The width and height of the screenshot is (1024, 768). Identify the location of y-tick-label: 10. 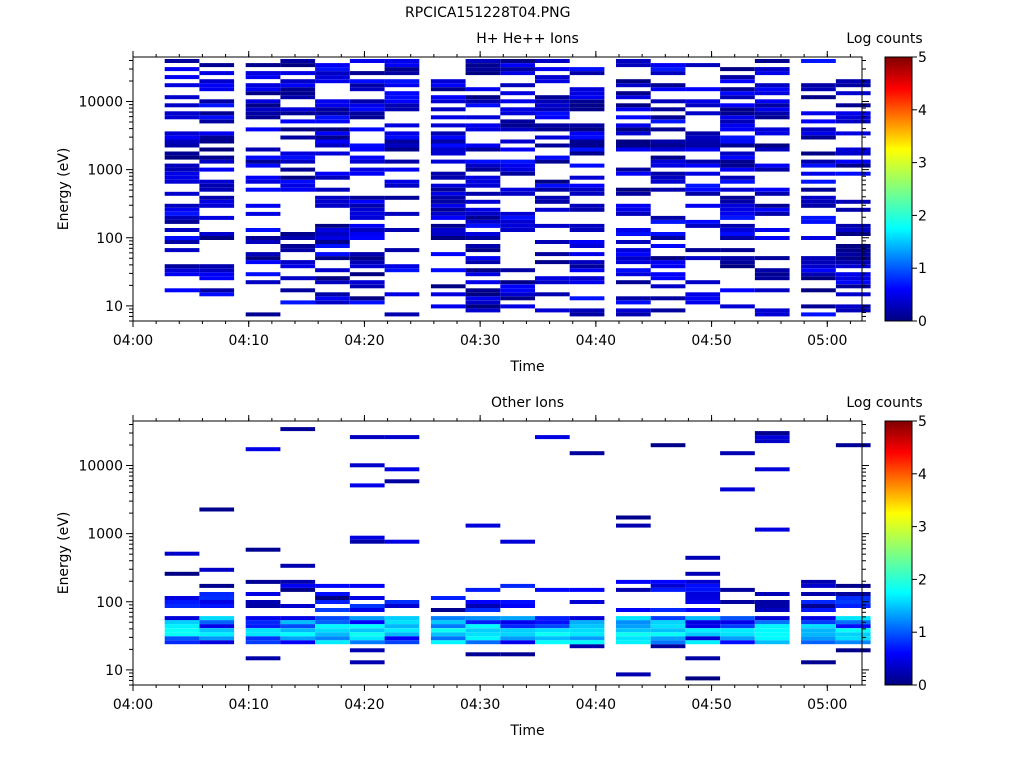
(114, 671).